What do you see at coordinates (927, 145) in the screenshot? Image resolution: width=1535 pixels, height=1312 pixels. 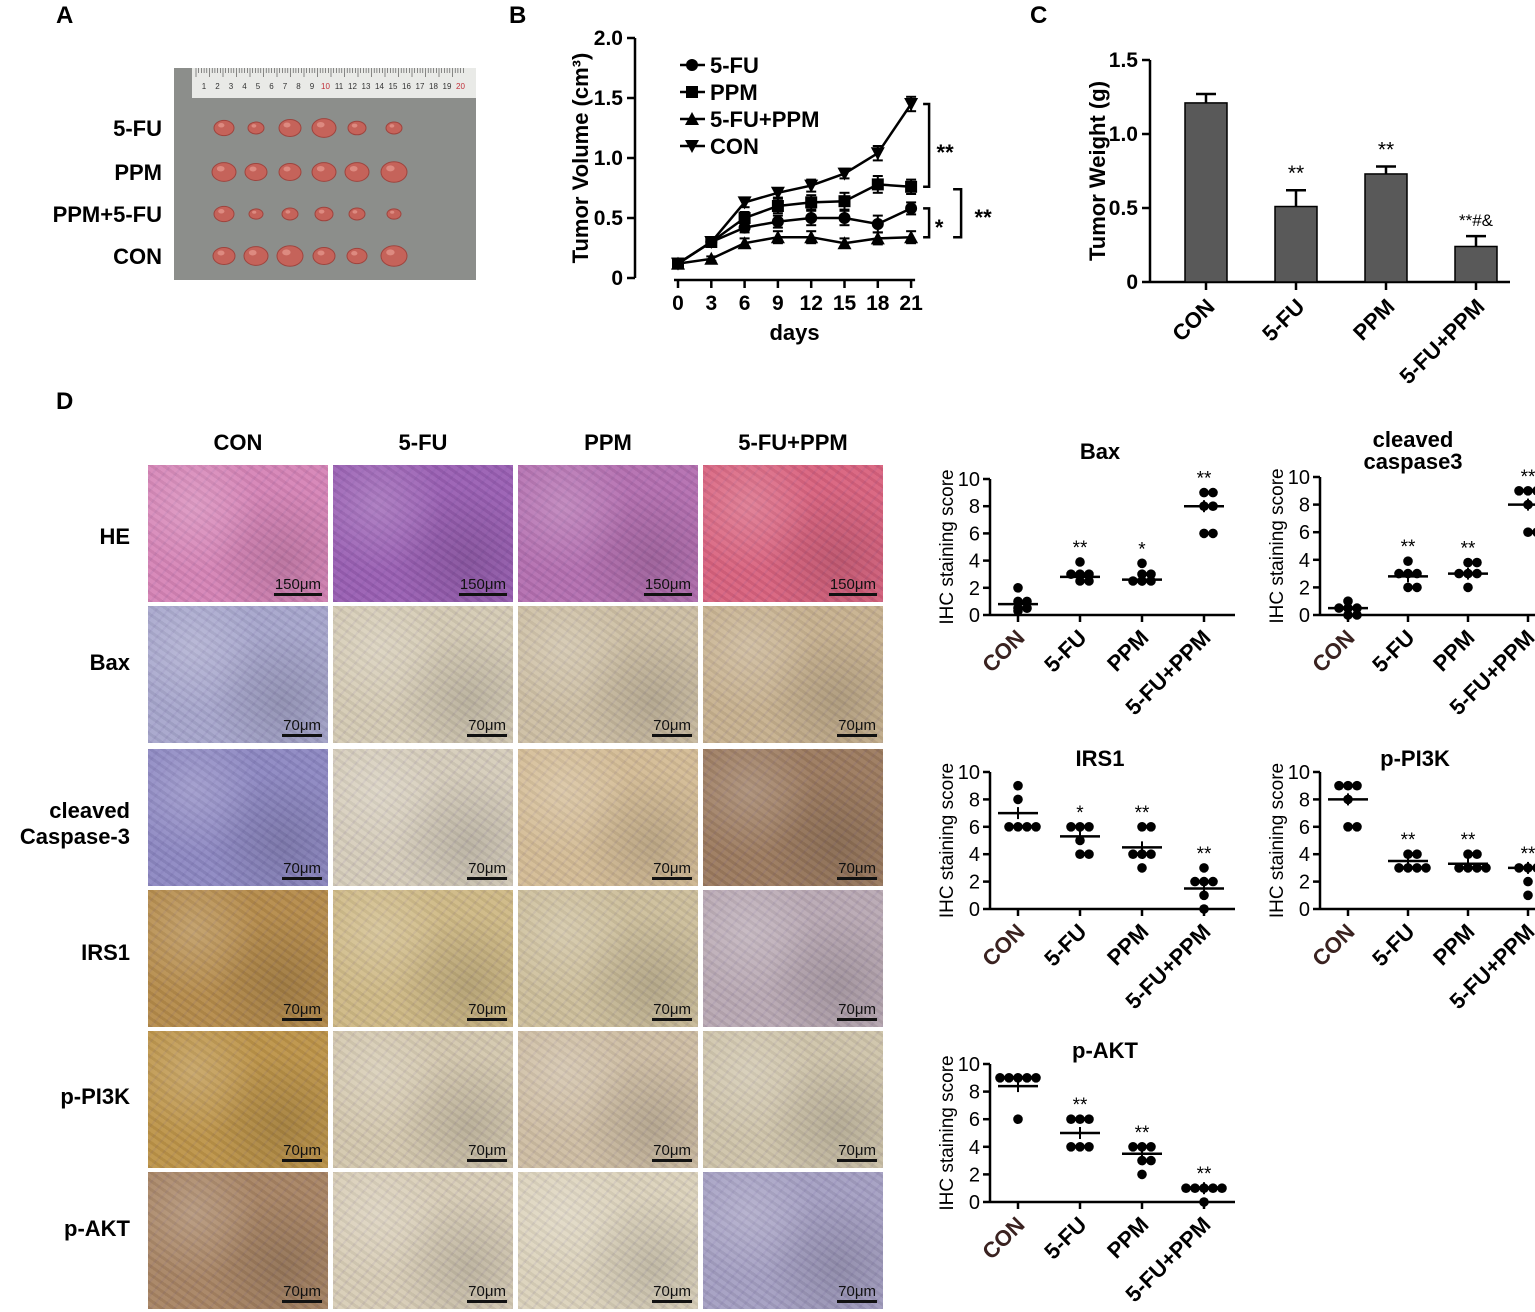 I see `significance-bracket` at bounding box center [927, 145].